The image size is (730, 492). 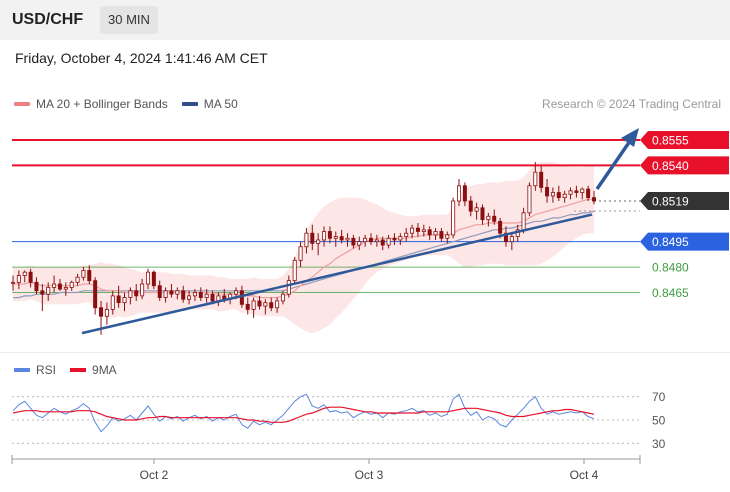 What do you see at coordinates (102, 104) in the screenshot?
I see `legend-ma20-label: MA 20 + Bollinger Bands` at bounding box center [102, 104].